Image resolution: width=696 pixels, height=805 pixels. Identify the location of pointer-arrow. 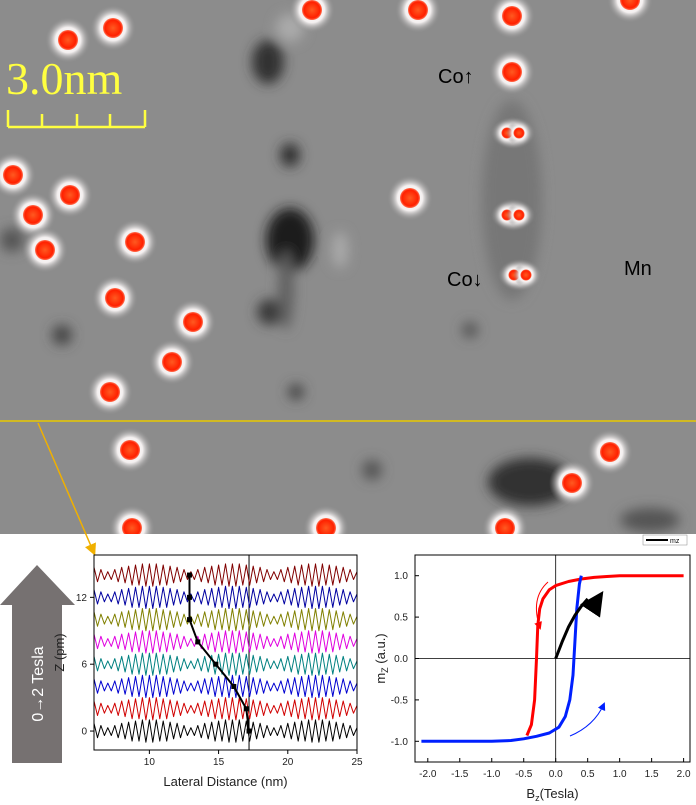
(66, 489).